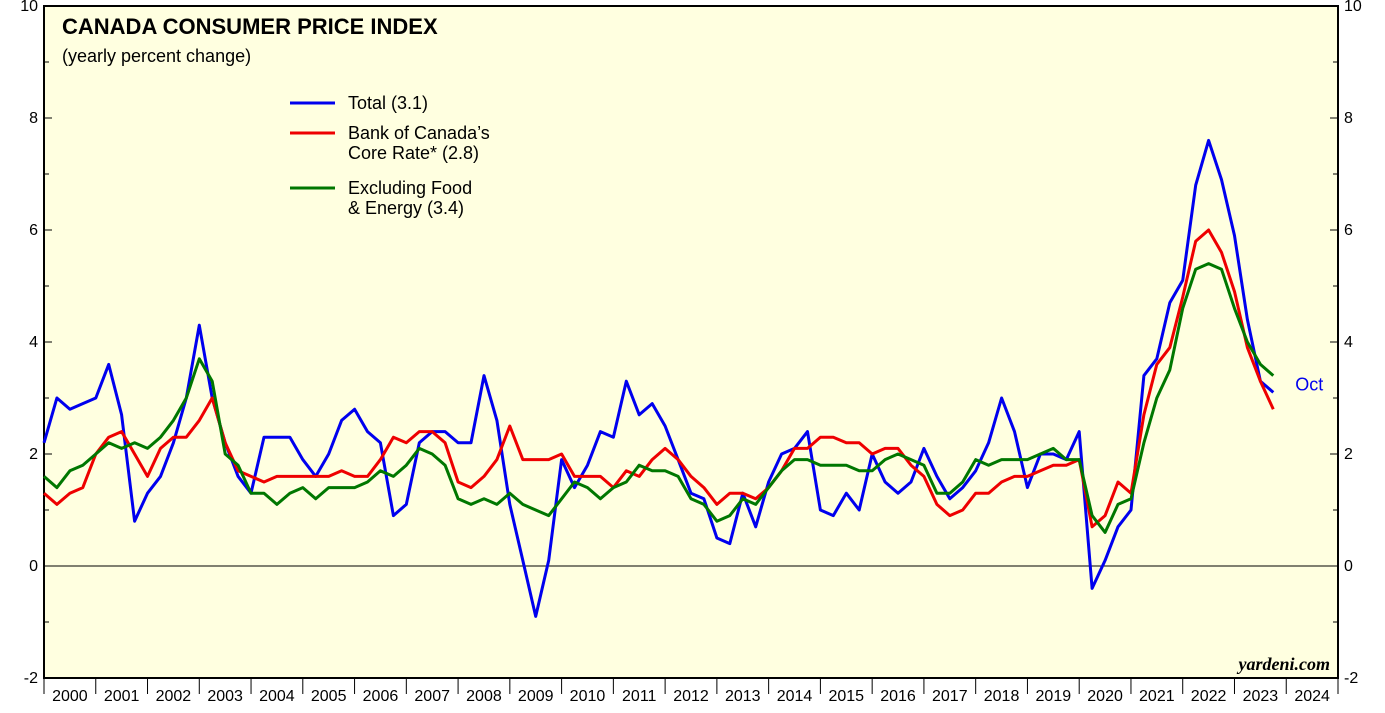 The image size is (1385, 713). What do you see at coordinates (1002, 696) in the screenshot?
I see `x-tick-label: 2018` at bounding box center [1002, 696].